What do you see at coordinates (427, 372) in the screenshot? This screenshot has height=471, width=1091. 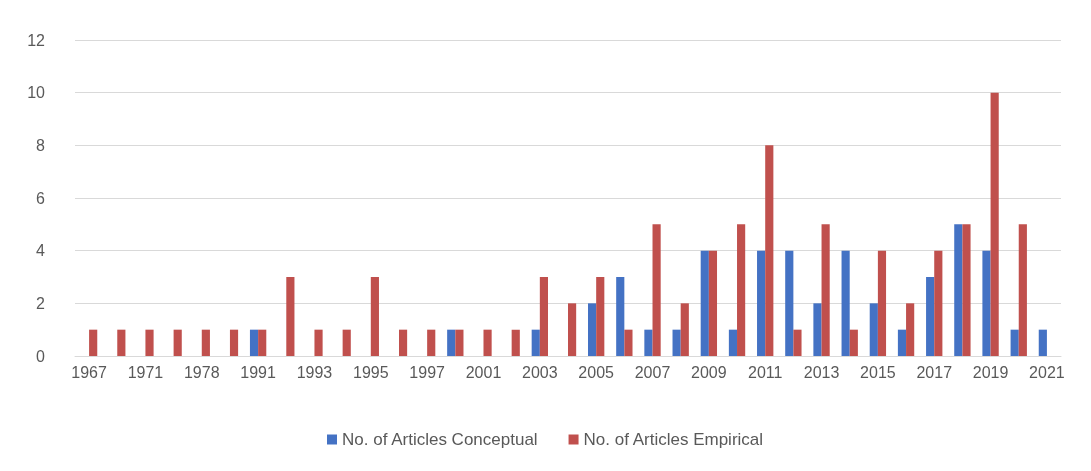 I see `x-tick-label: 1997` at bounding box center [427, 372].